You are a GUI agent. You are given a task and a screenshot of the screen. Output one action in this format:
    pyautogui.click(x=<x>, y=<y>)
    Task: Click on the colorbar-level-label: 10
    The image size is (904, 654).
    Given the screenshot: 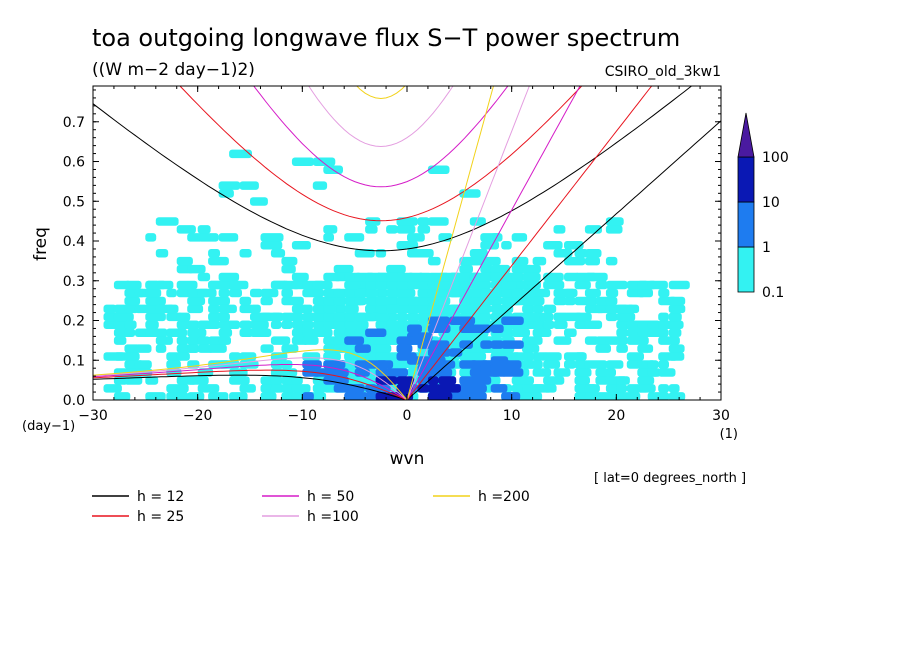 What is the action you would take?
    pyautogui.click(x=771, y=203)
    